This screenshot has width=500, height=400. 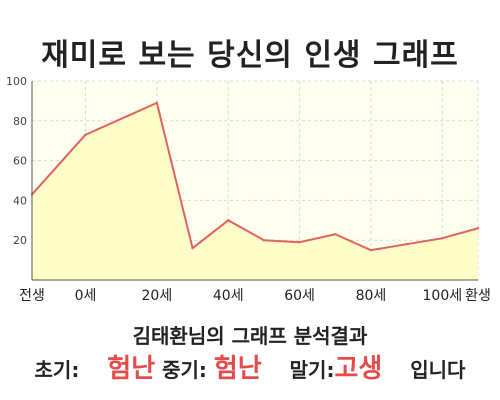 I want to click on y-tick-label: 100, so click(x=16, y=81).